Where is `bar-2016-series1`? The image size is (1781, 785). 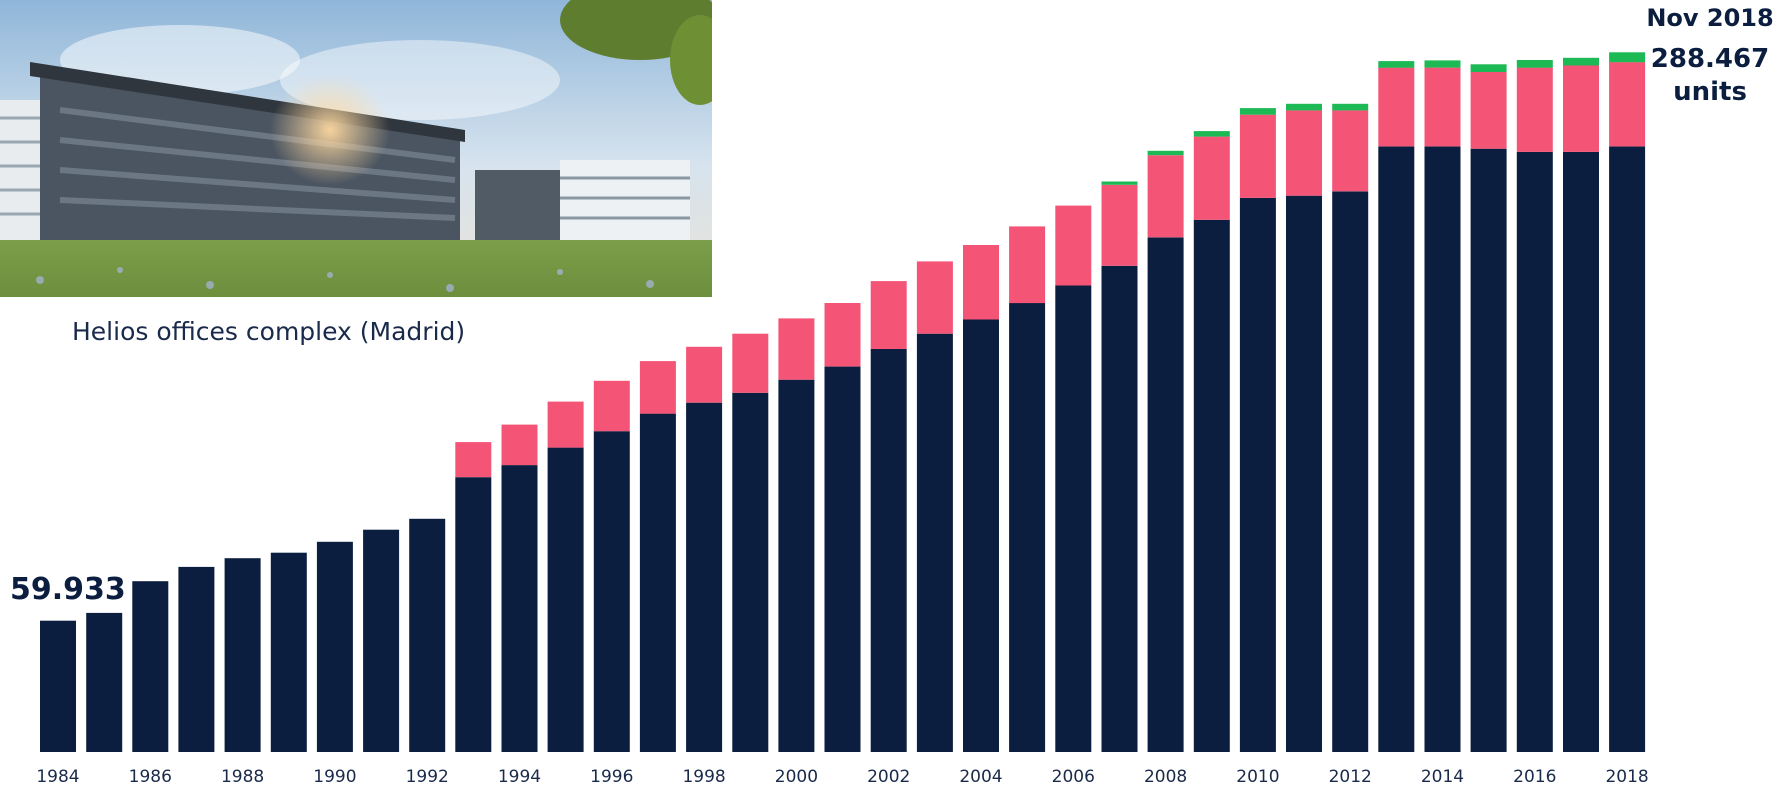
bar-2016-series1 is located at coordinates (1534, 451).